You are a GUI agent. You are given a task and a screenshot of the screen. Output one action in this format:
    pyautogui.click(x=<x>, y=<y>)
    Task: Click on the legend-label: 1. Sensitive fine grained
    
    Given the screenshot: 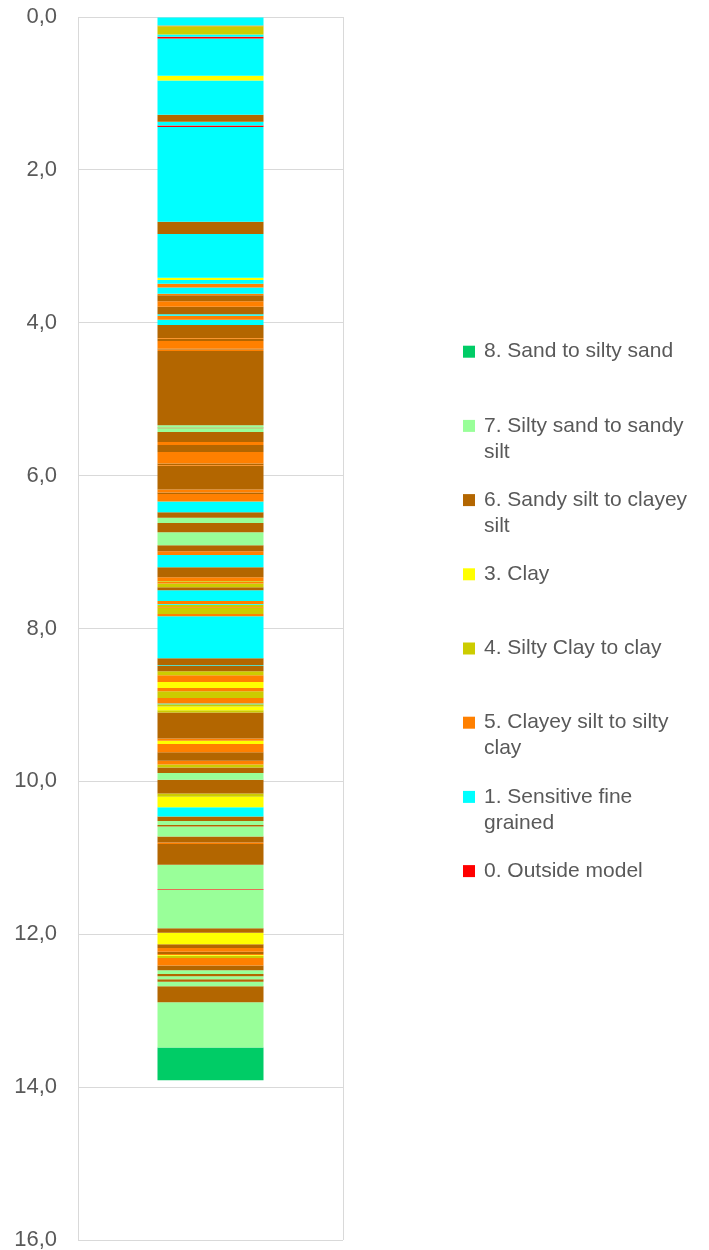 What is the action you would take?
    pyautogui.click(x=558, y=808)
    